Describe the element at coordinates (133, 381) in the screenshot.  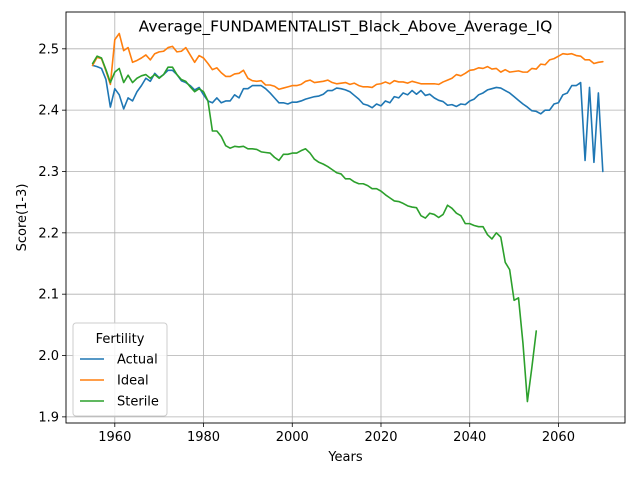
I see `legend-label-ideal: Ideal` at that location.